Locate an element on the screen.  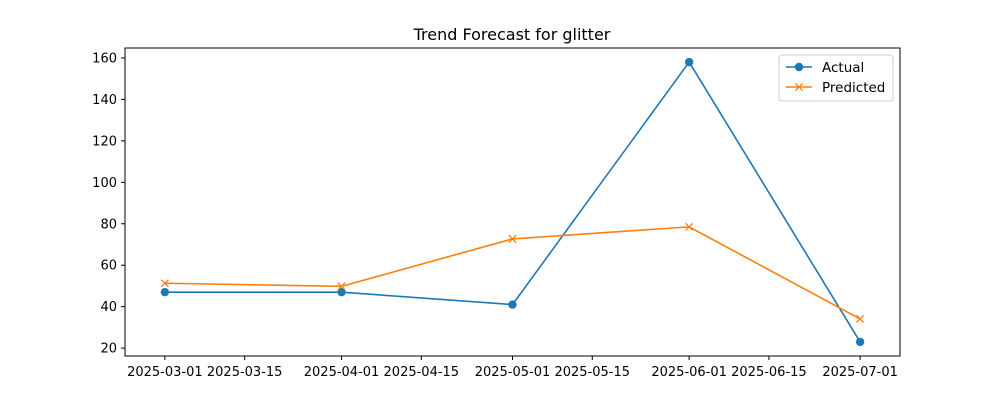
x-tick-label: 2025-04-15 is located at coordinates (422, 372).